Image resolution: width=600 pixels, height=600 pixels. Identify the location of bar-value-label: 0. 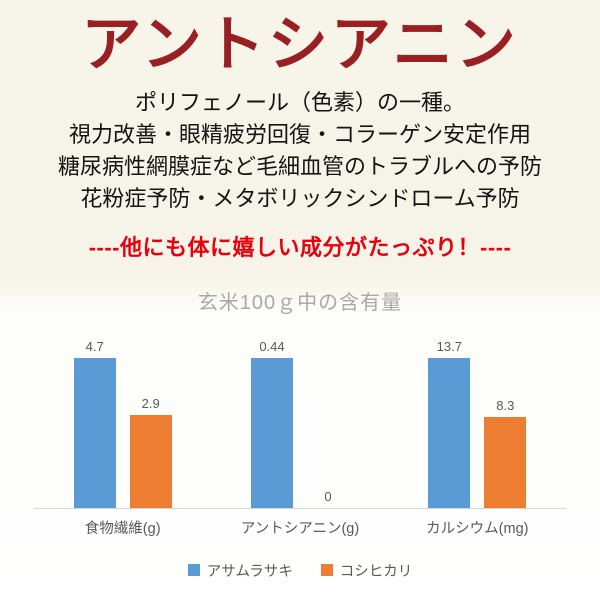
(328, 496).